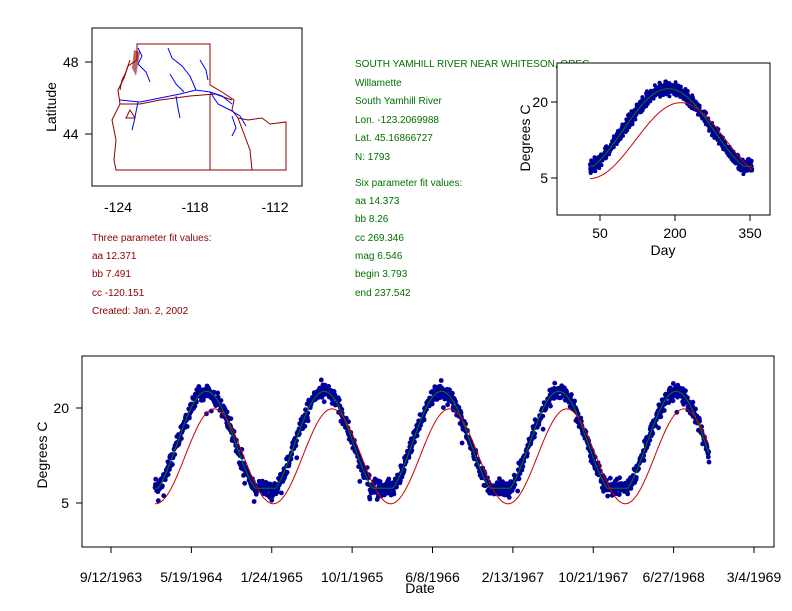 The width and height of the screenshot is (792, 611). I want to click on id-mt-border, so click(245, 144).